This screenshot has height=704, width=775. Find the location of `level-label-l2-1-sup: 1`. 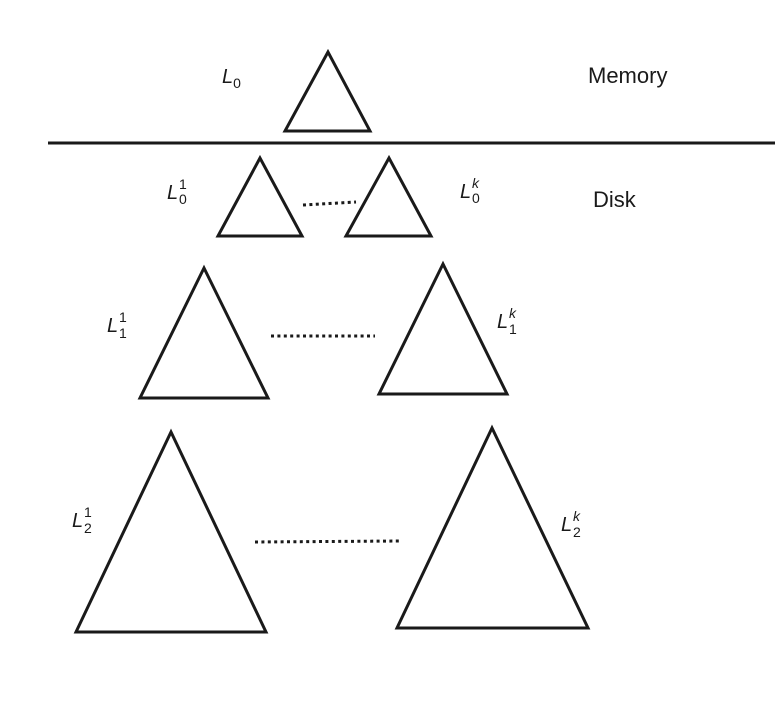

level-label-l2-1-sup: 1 is located at coordinates (88, 512).